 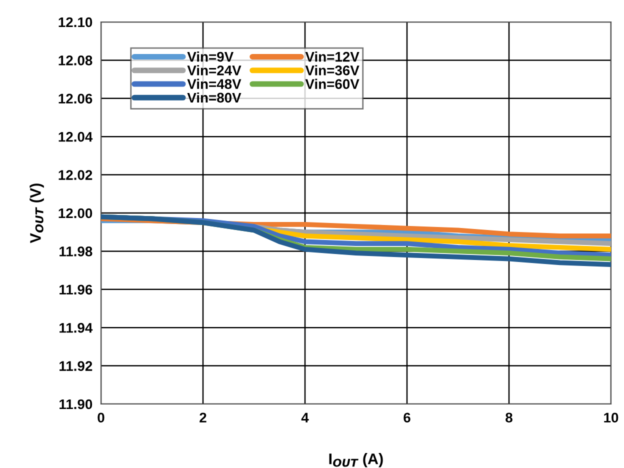 I want to click on legend-label: Vin=60V, so click(x=332, y=83).